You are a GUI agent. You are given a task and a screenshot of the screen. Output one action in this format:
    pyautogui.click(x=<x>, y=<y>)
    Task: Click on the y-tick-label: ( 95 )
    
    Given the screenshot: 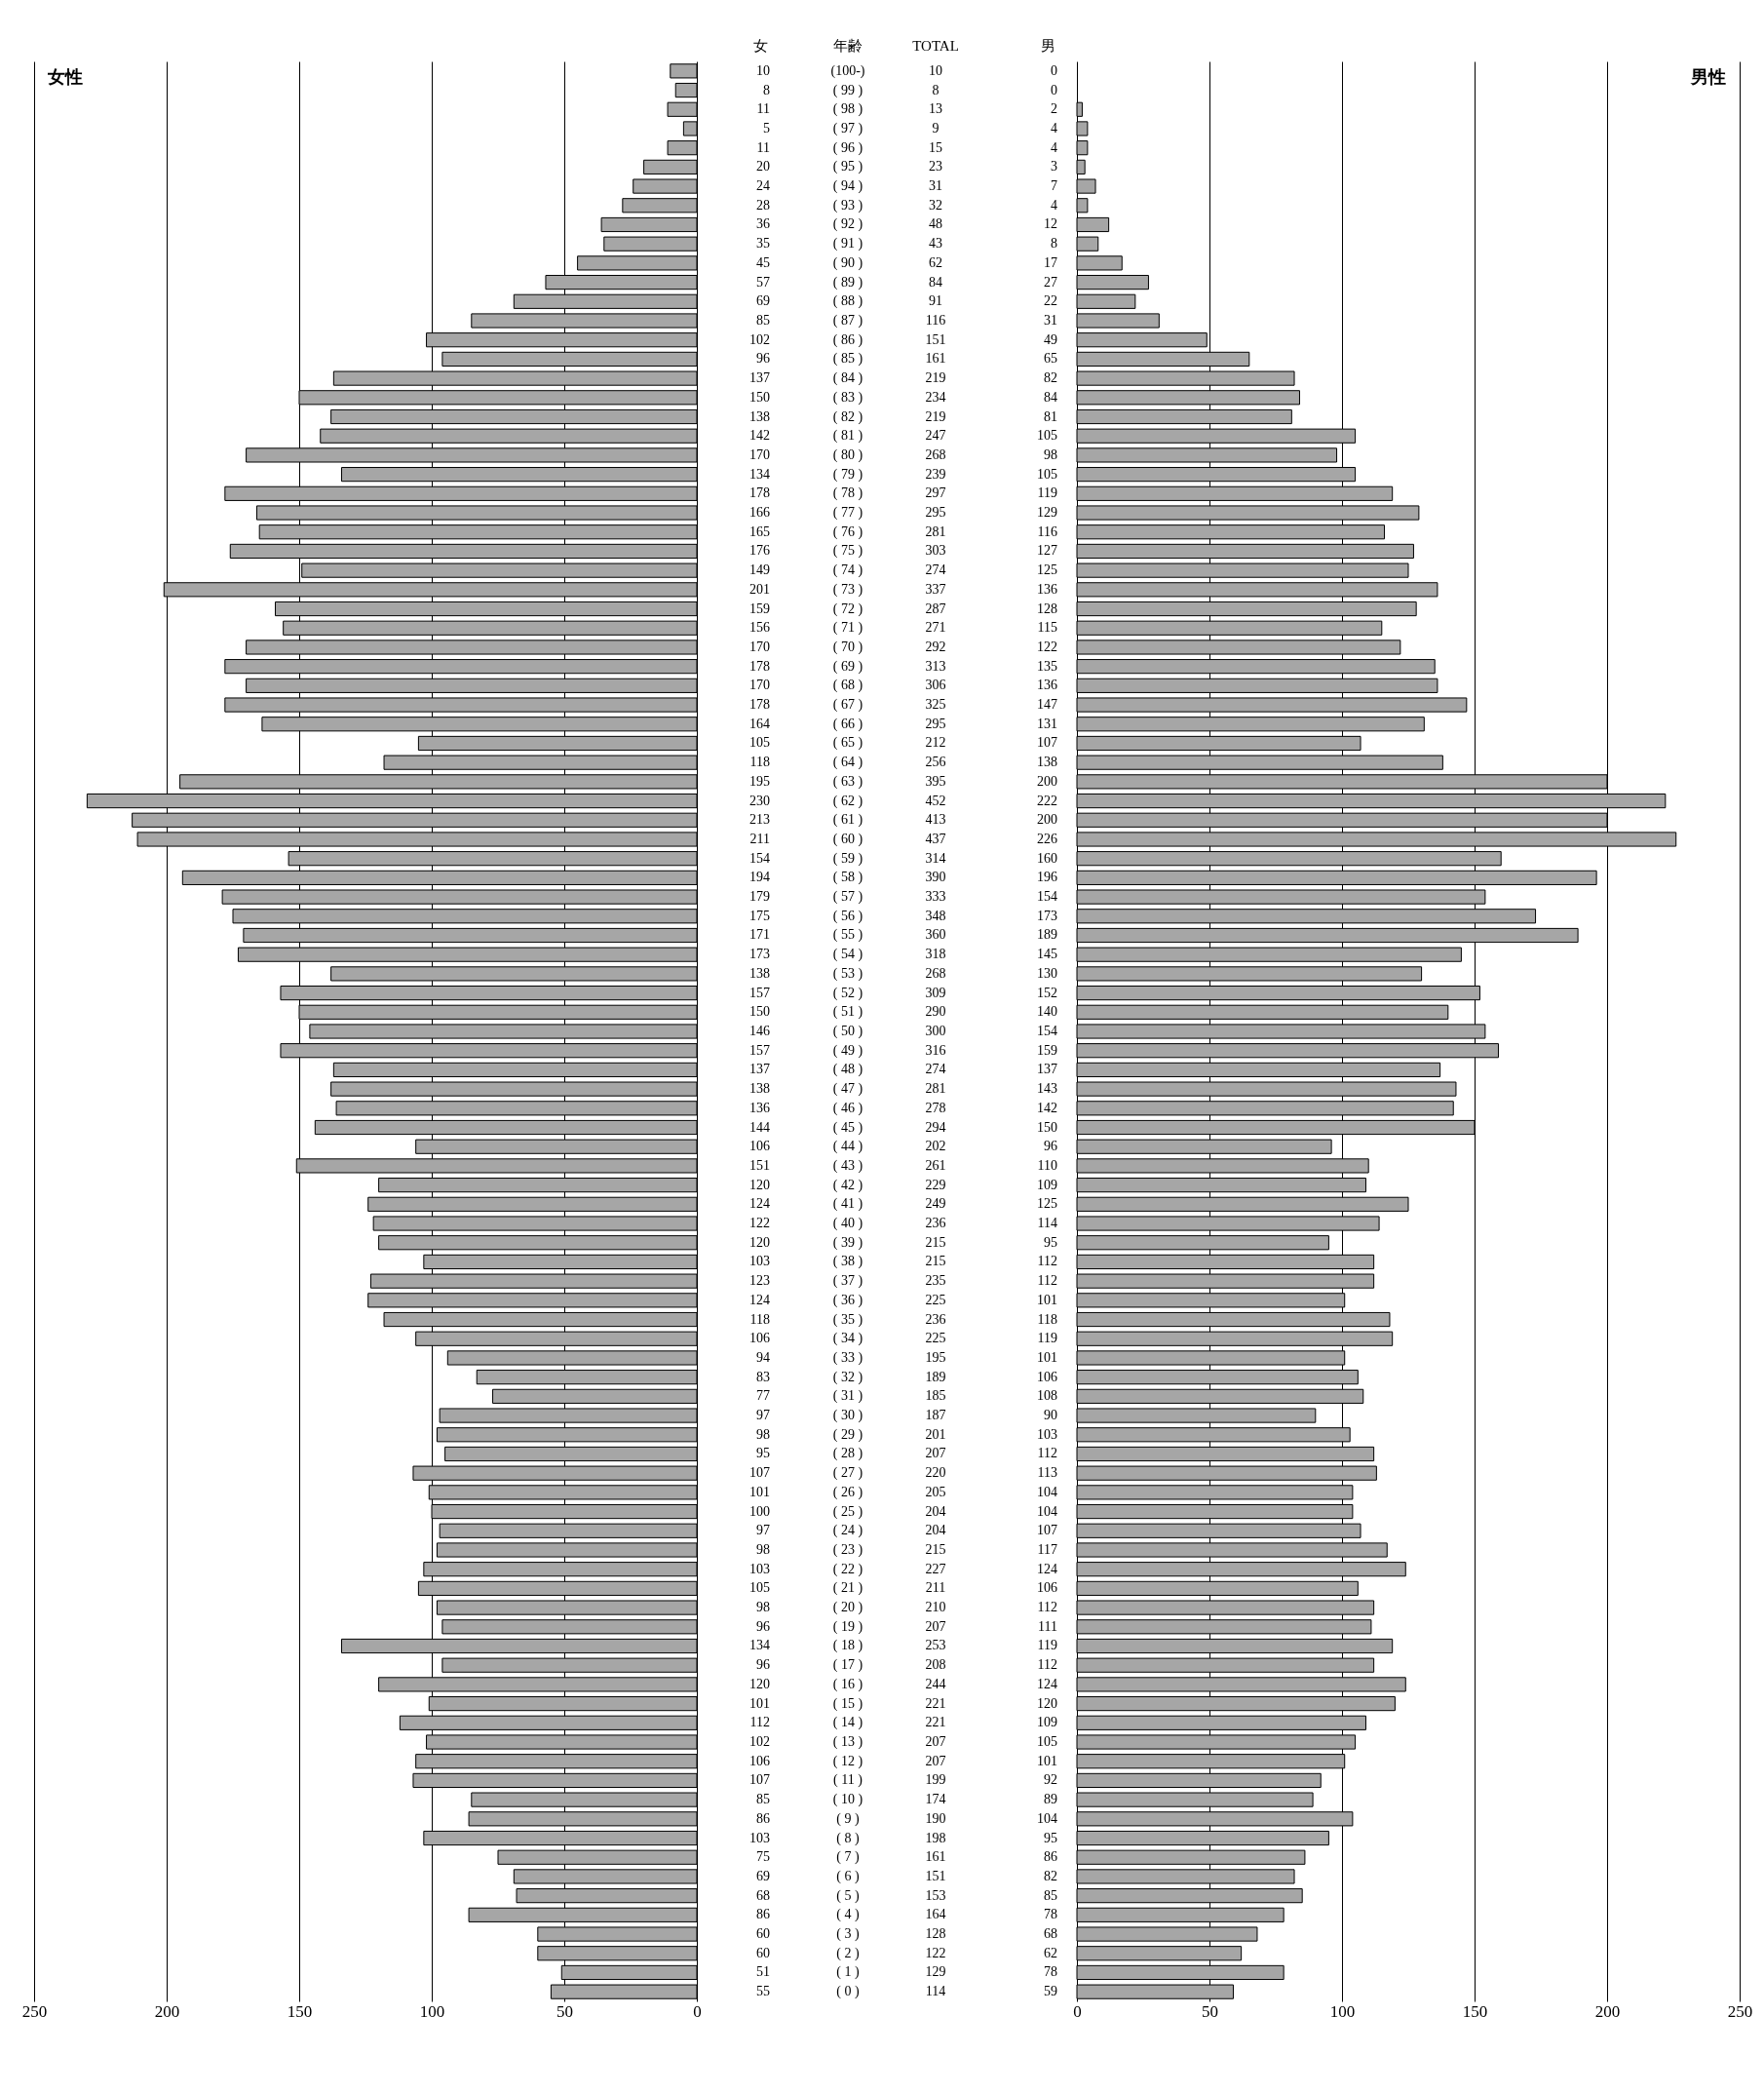 What is the action you would take?
    pyautogui.click(x=847, y=167)
    